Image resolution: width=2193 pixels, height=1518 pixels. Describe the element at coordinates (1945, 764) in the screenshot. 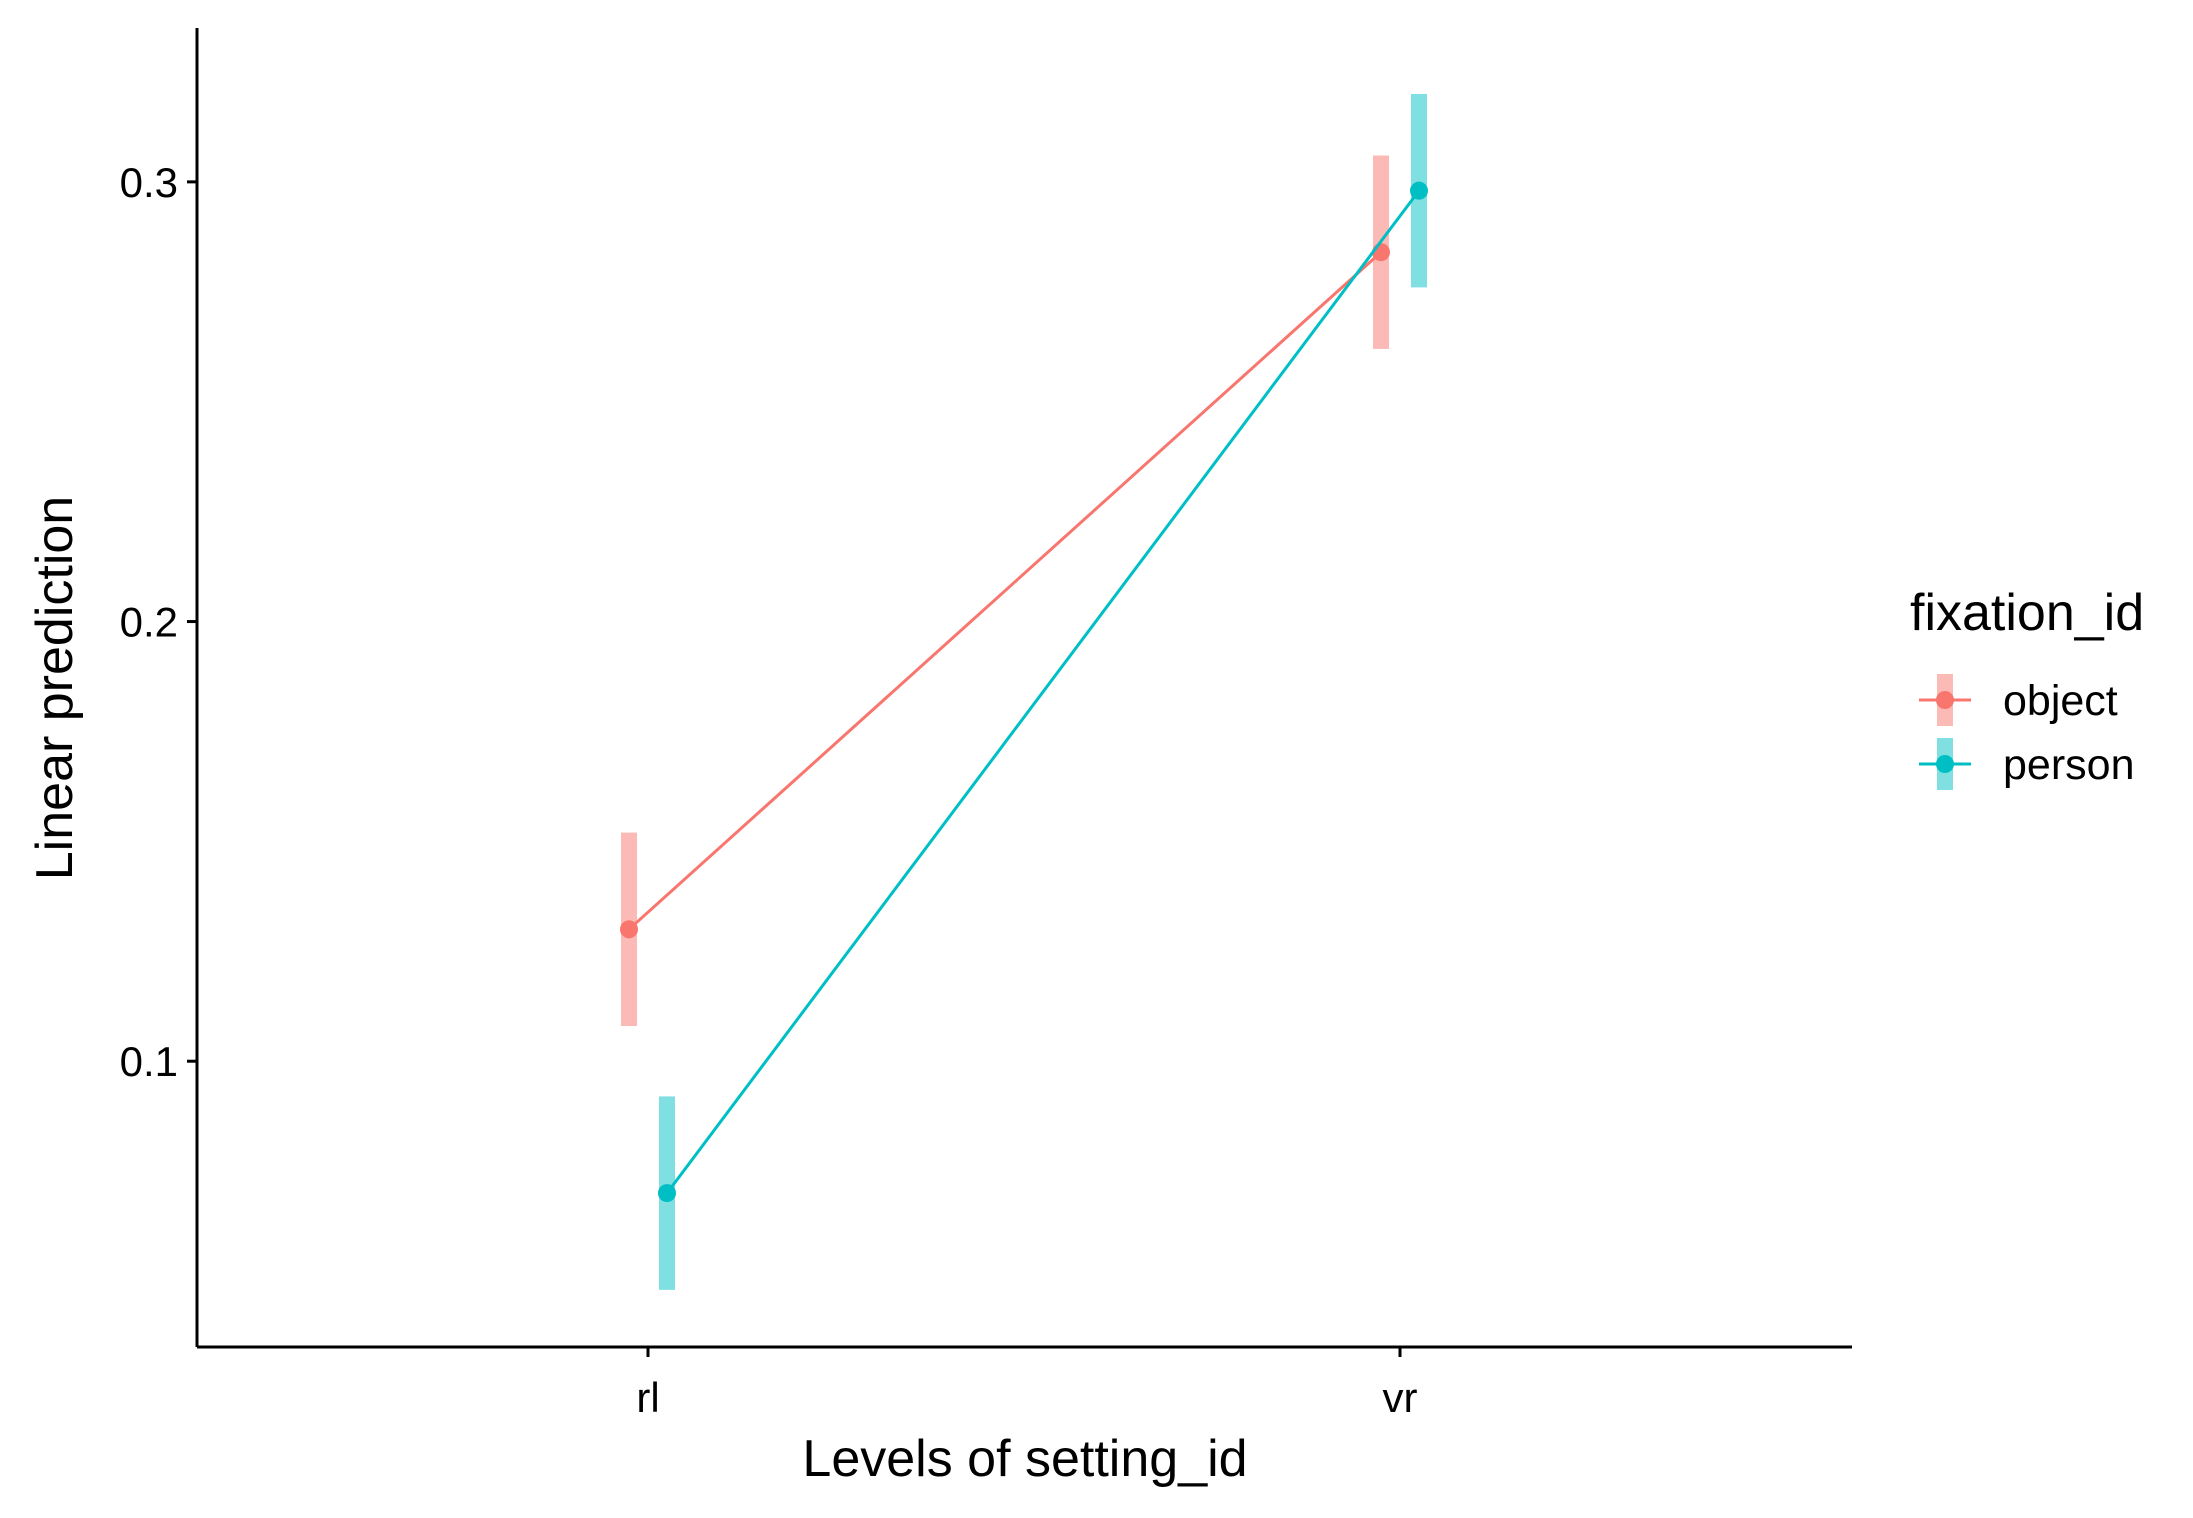

I see `legend-key-point-person` at that location.